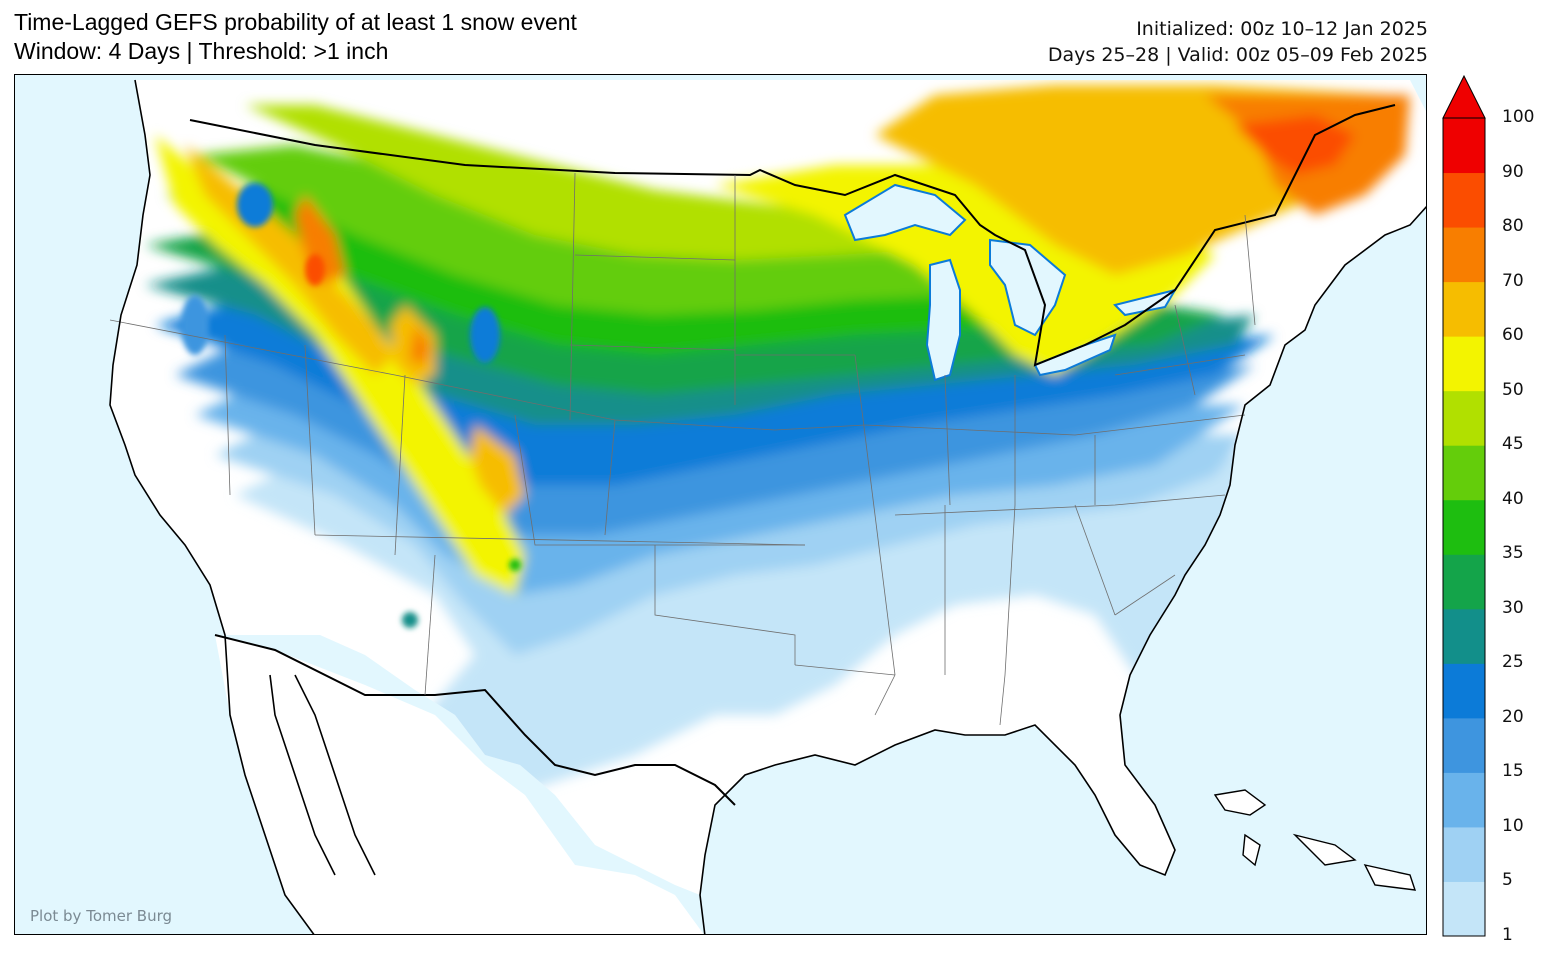 Image resolution: width=1550 pixels, height=963 pixels. Describe the element at coordinates (1513, 825) in the screenshot. I see `colorbar-tick-label: 10` at that location.